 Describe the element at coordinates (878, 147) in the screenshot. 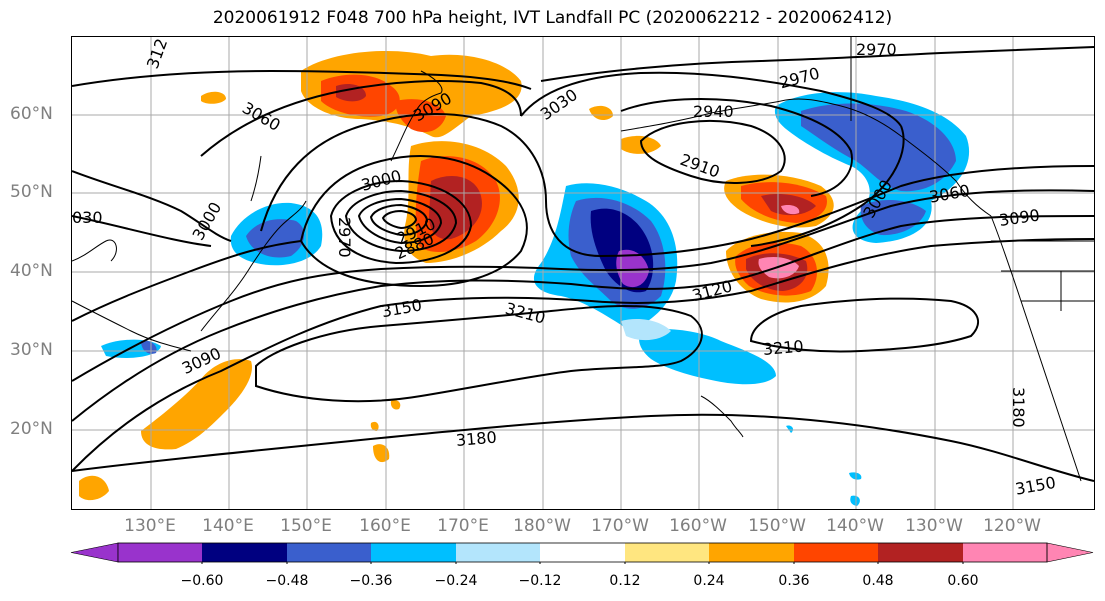

I see `shade-blue-ne` at that location.